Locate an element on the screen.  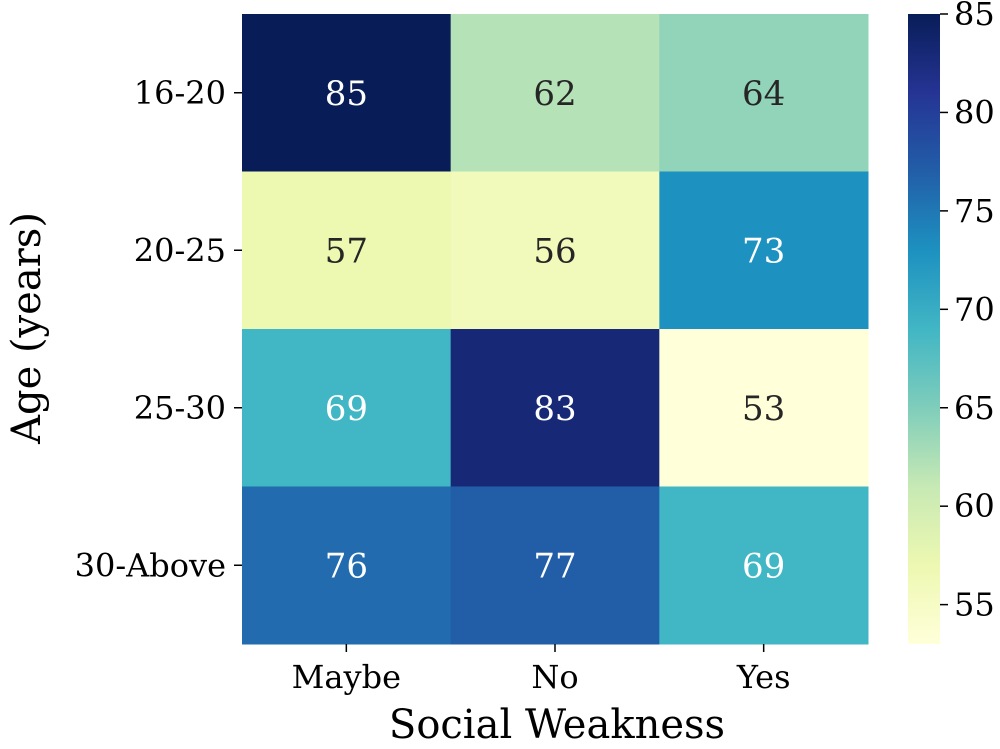
y-tick-label: 20-25 is located at coordinates (180, 250).